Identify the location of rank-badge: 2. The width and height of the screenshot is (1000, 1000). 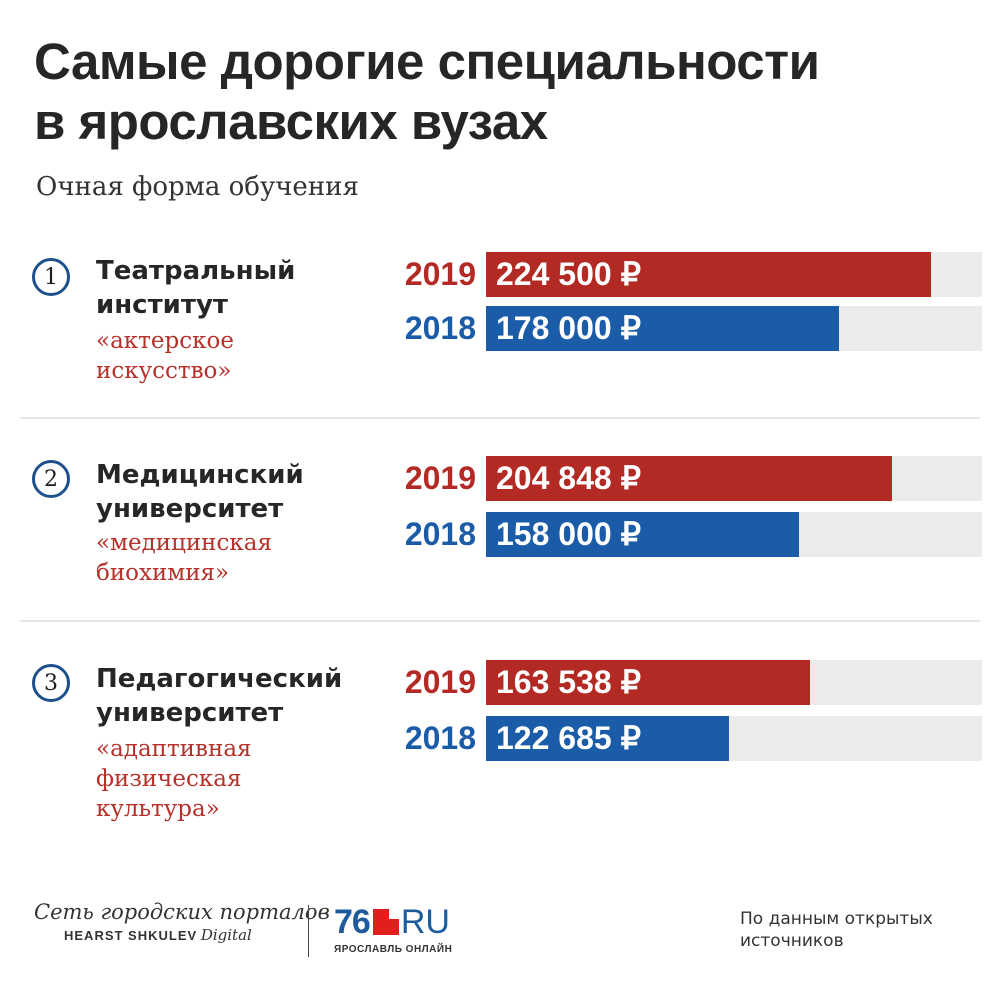
(51, 479).